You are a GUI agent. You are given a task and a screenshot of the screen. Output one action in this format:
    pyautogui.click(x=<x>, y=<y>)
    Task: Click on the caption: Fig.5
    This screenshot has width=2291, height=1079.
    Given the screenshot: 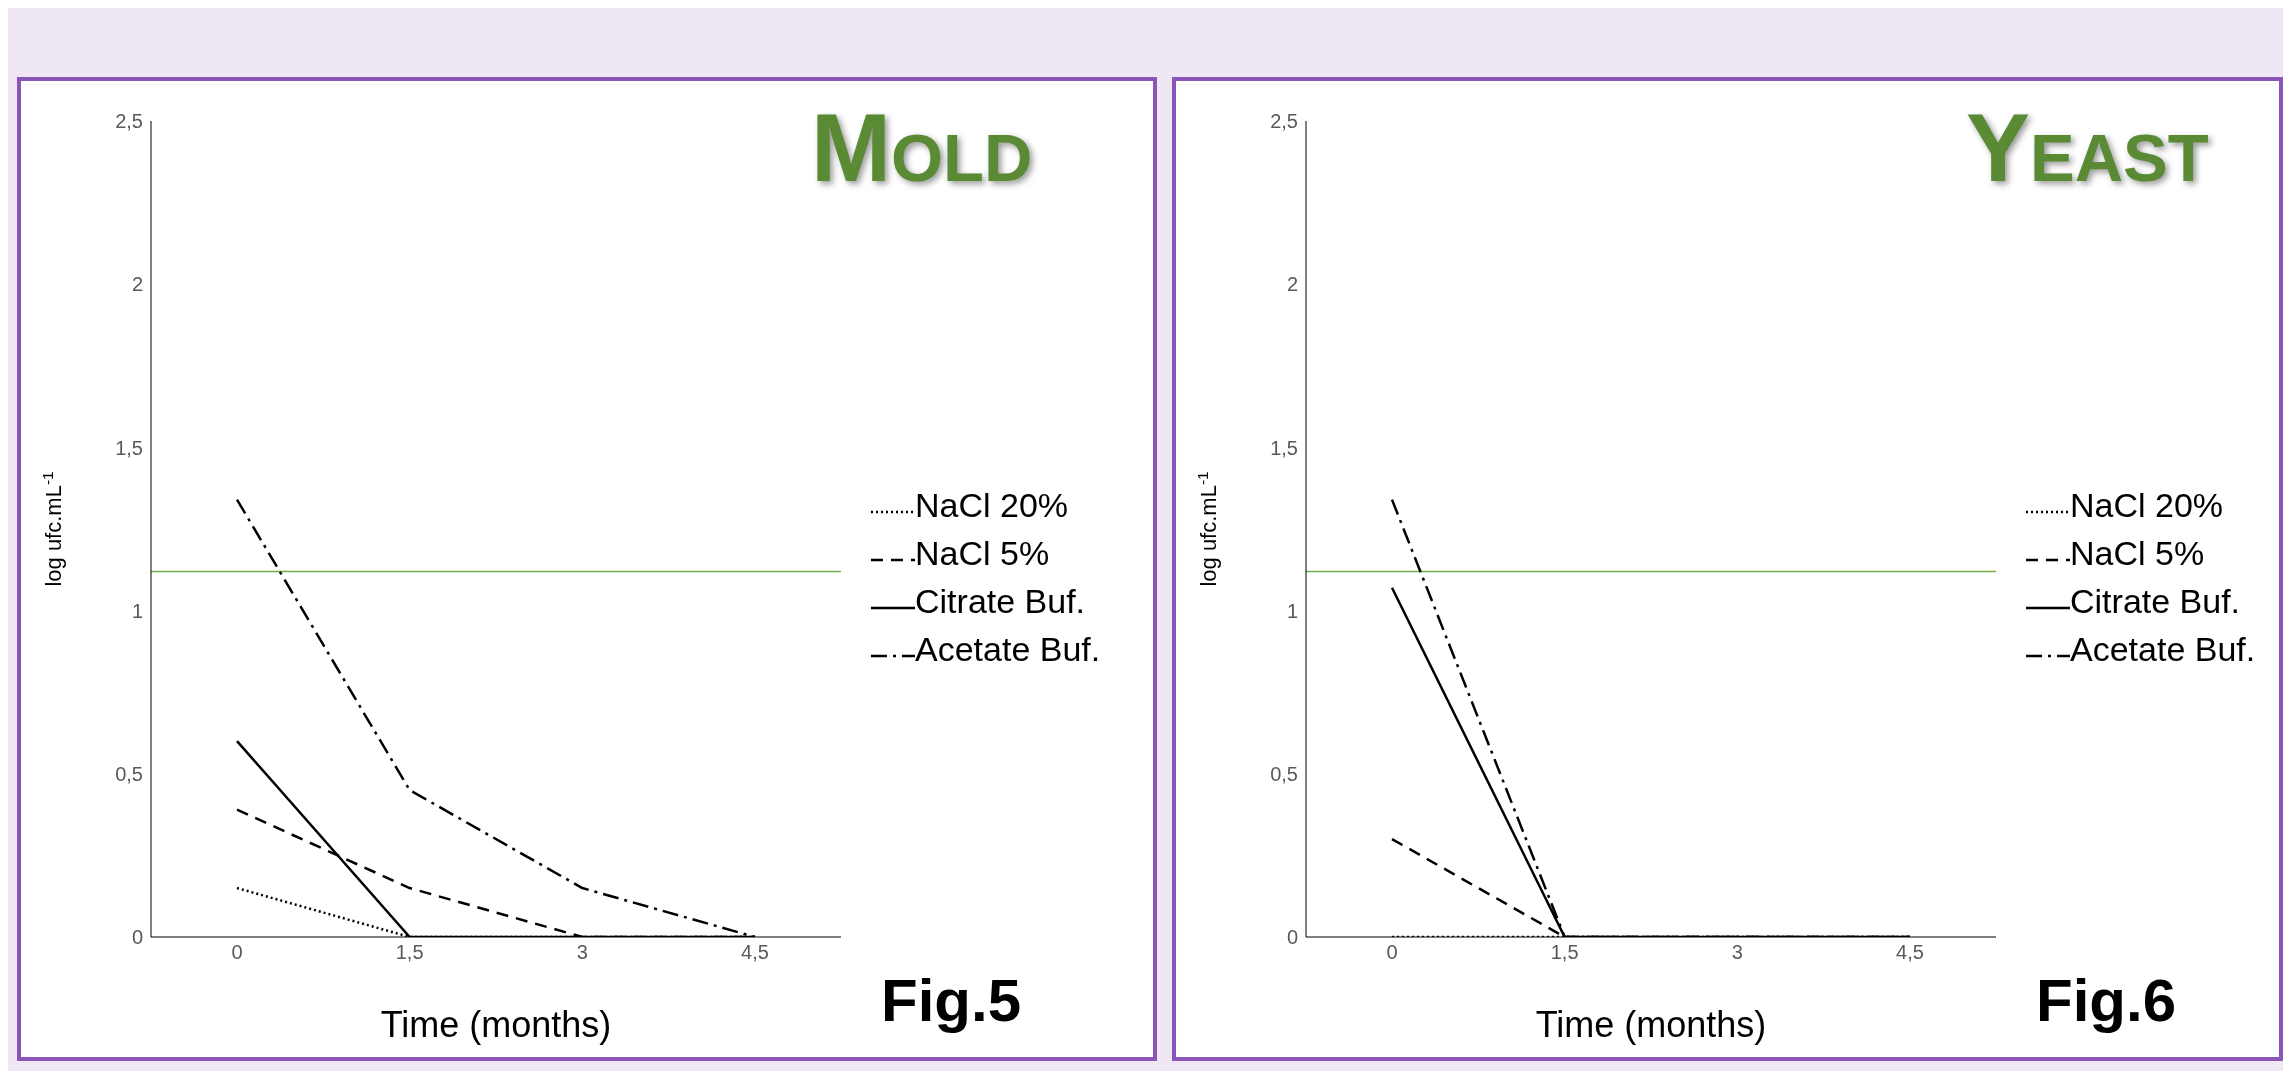 What is the action you would take?
    pyautogui.click(x=951, y=1000)
    